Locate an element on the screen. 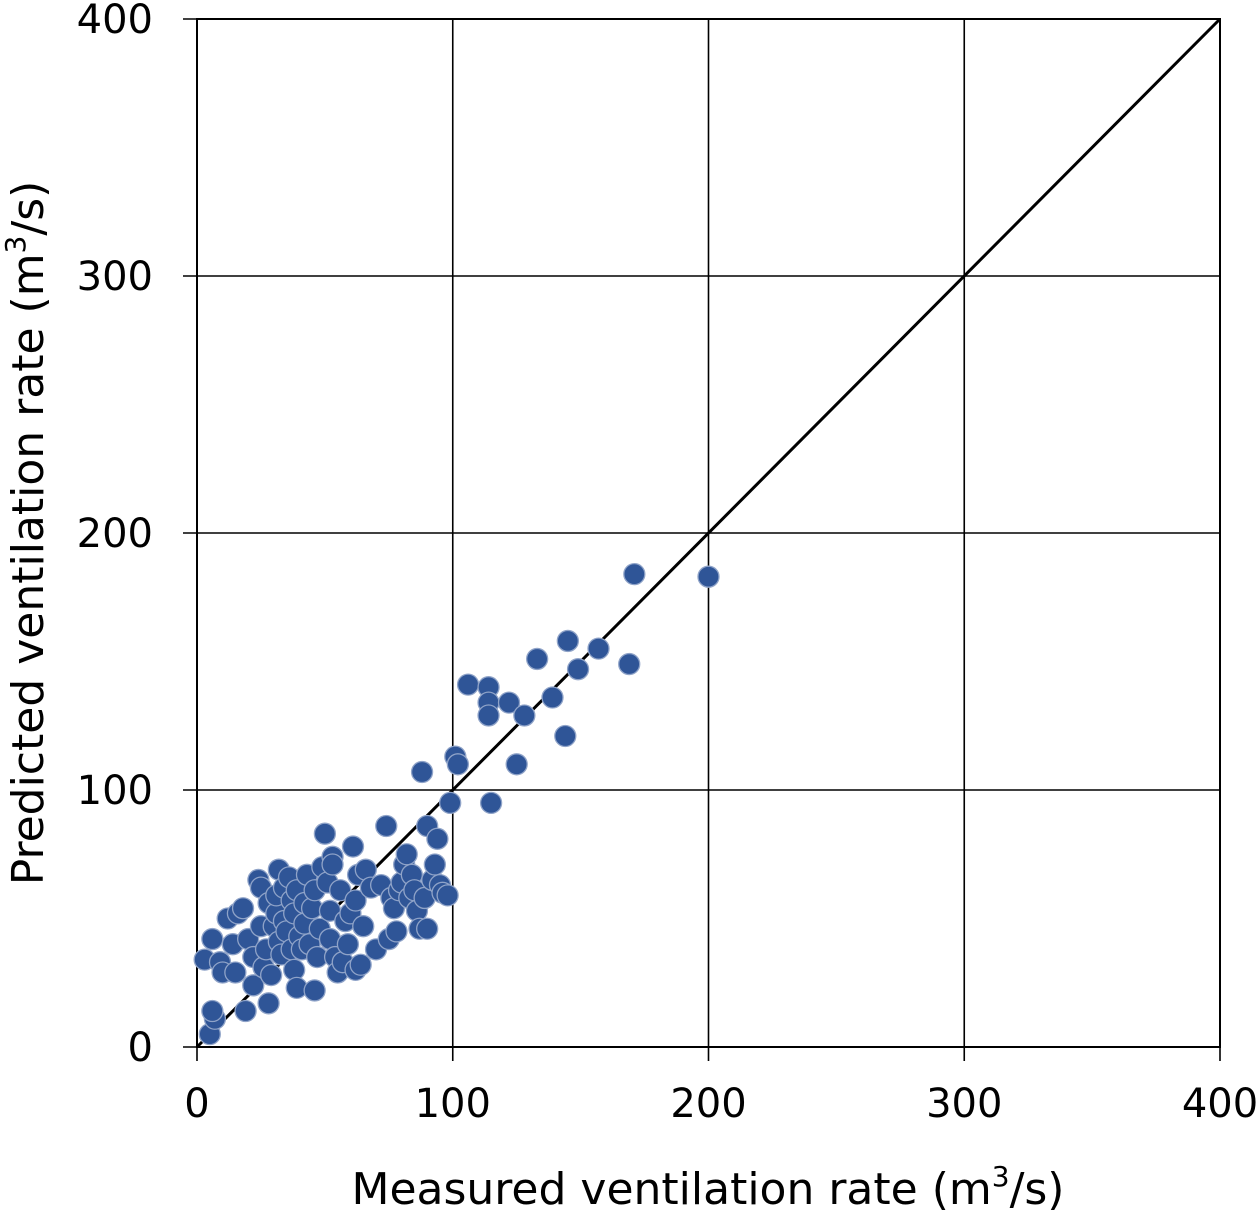 This screenshot has width=1260, height=1214. y-tick-label: 300 is located at coordinates (115, 277).